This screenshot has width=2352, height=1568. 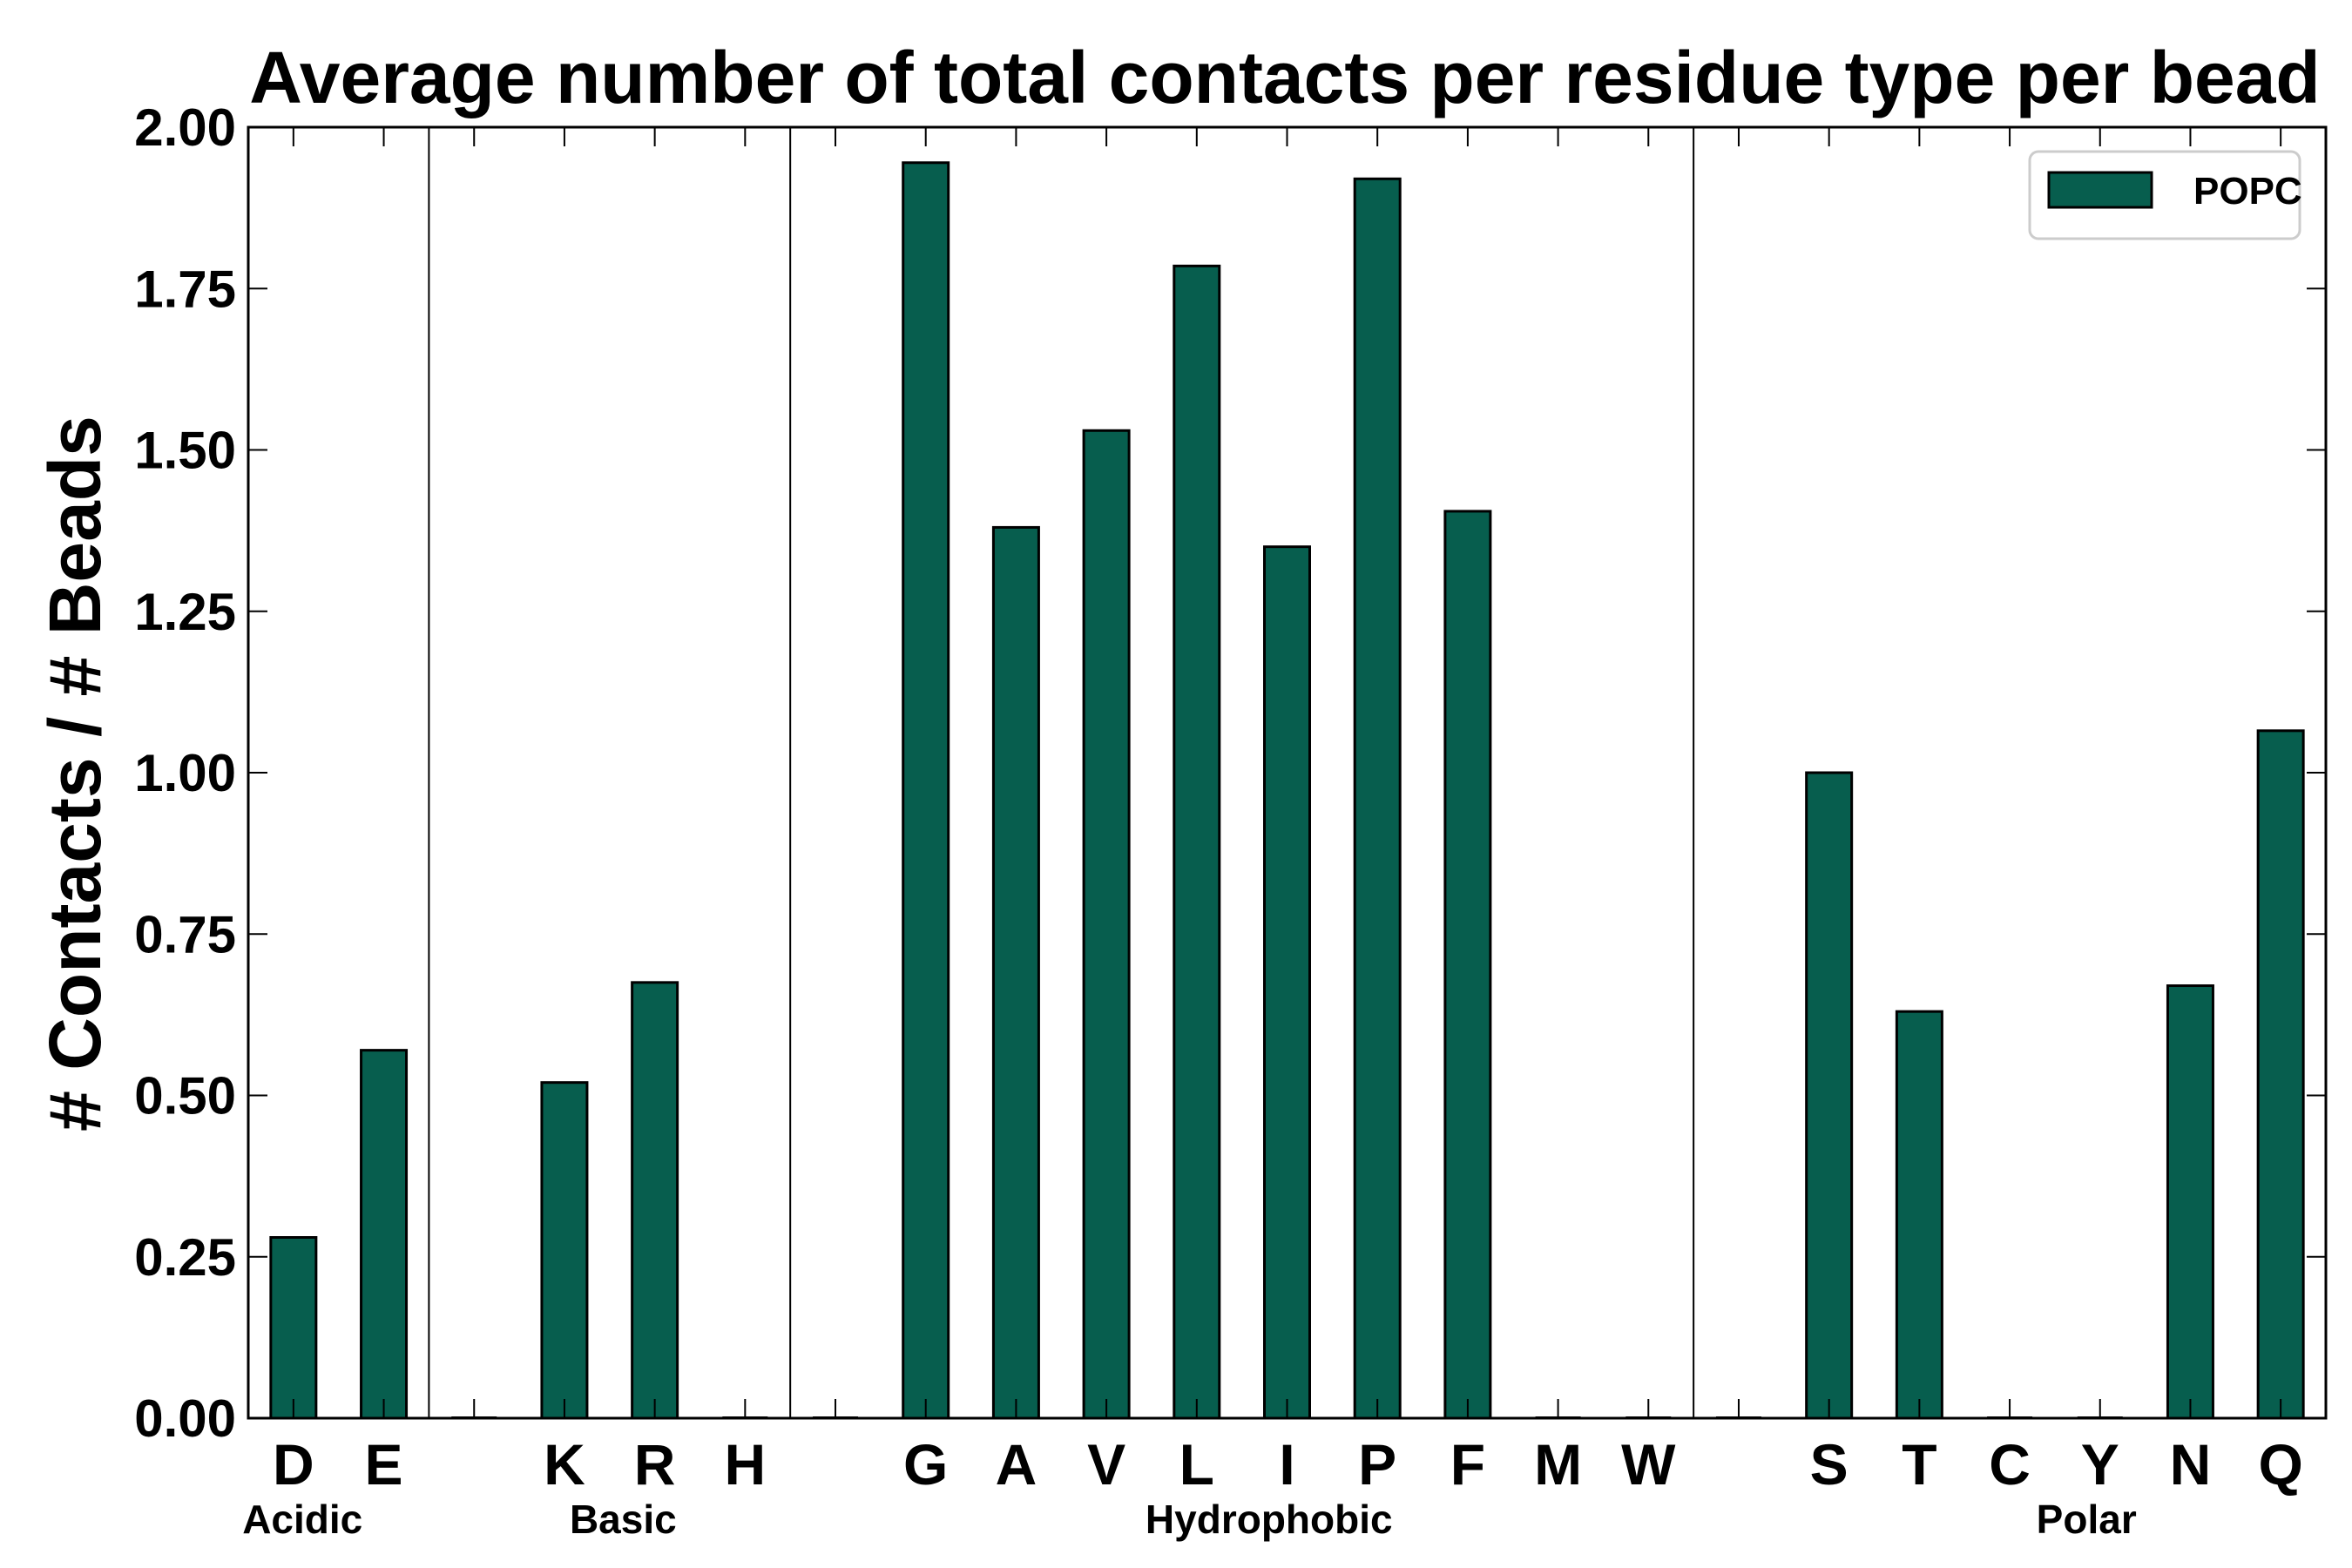 I want to click on y-tick-label: 1.25, so click(x=185, y=612).